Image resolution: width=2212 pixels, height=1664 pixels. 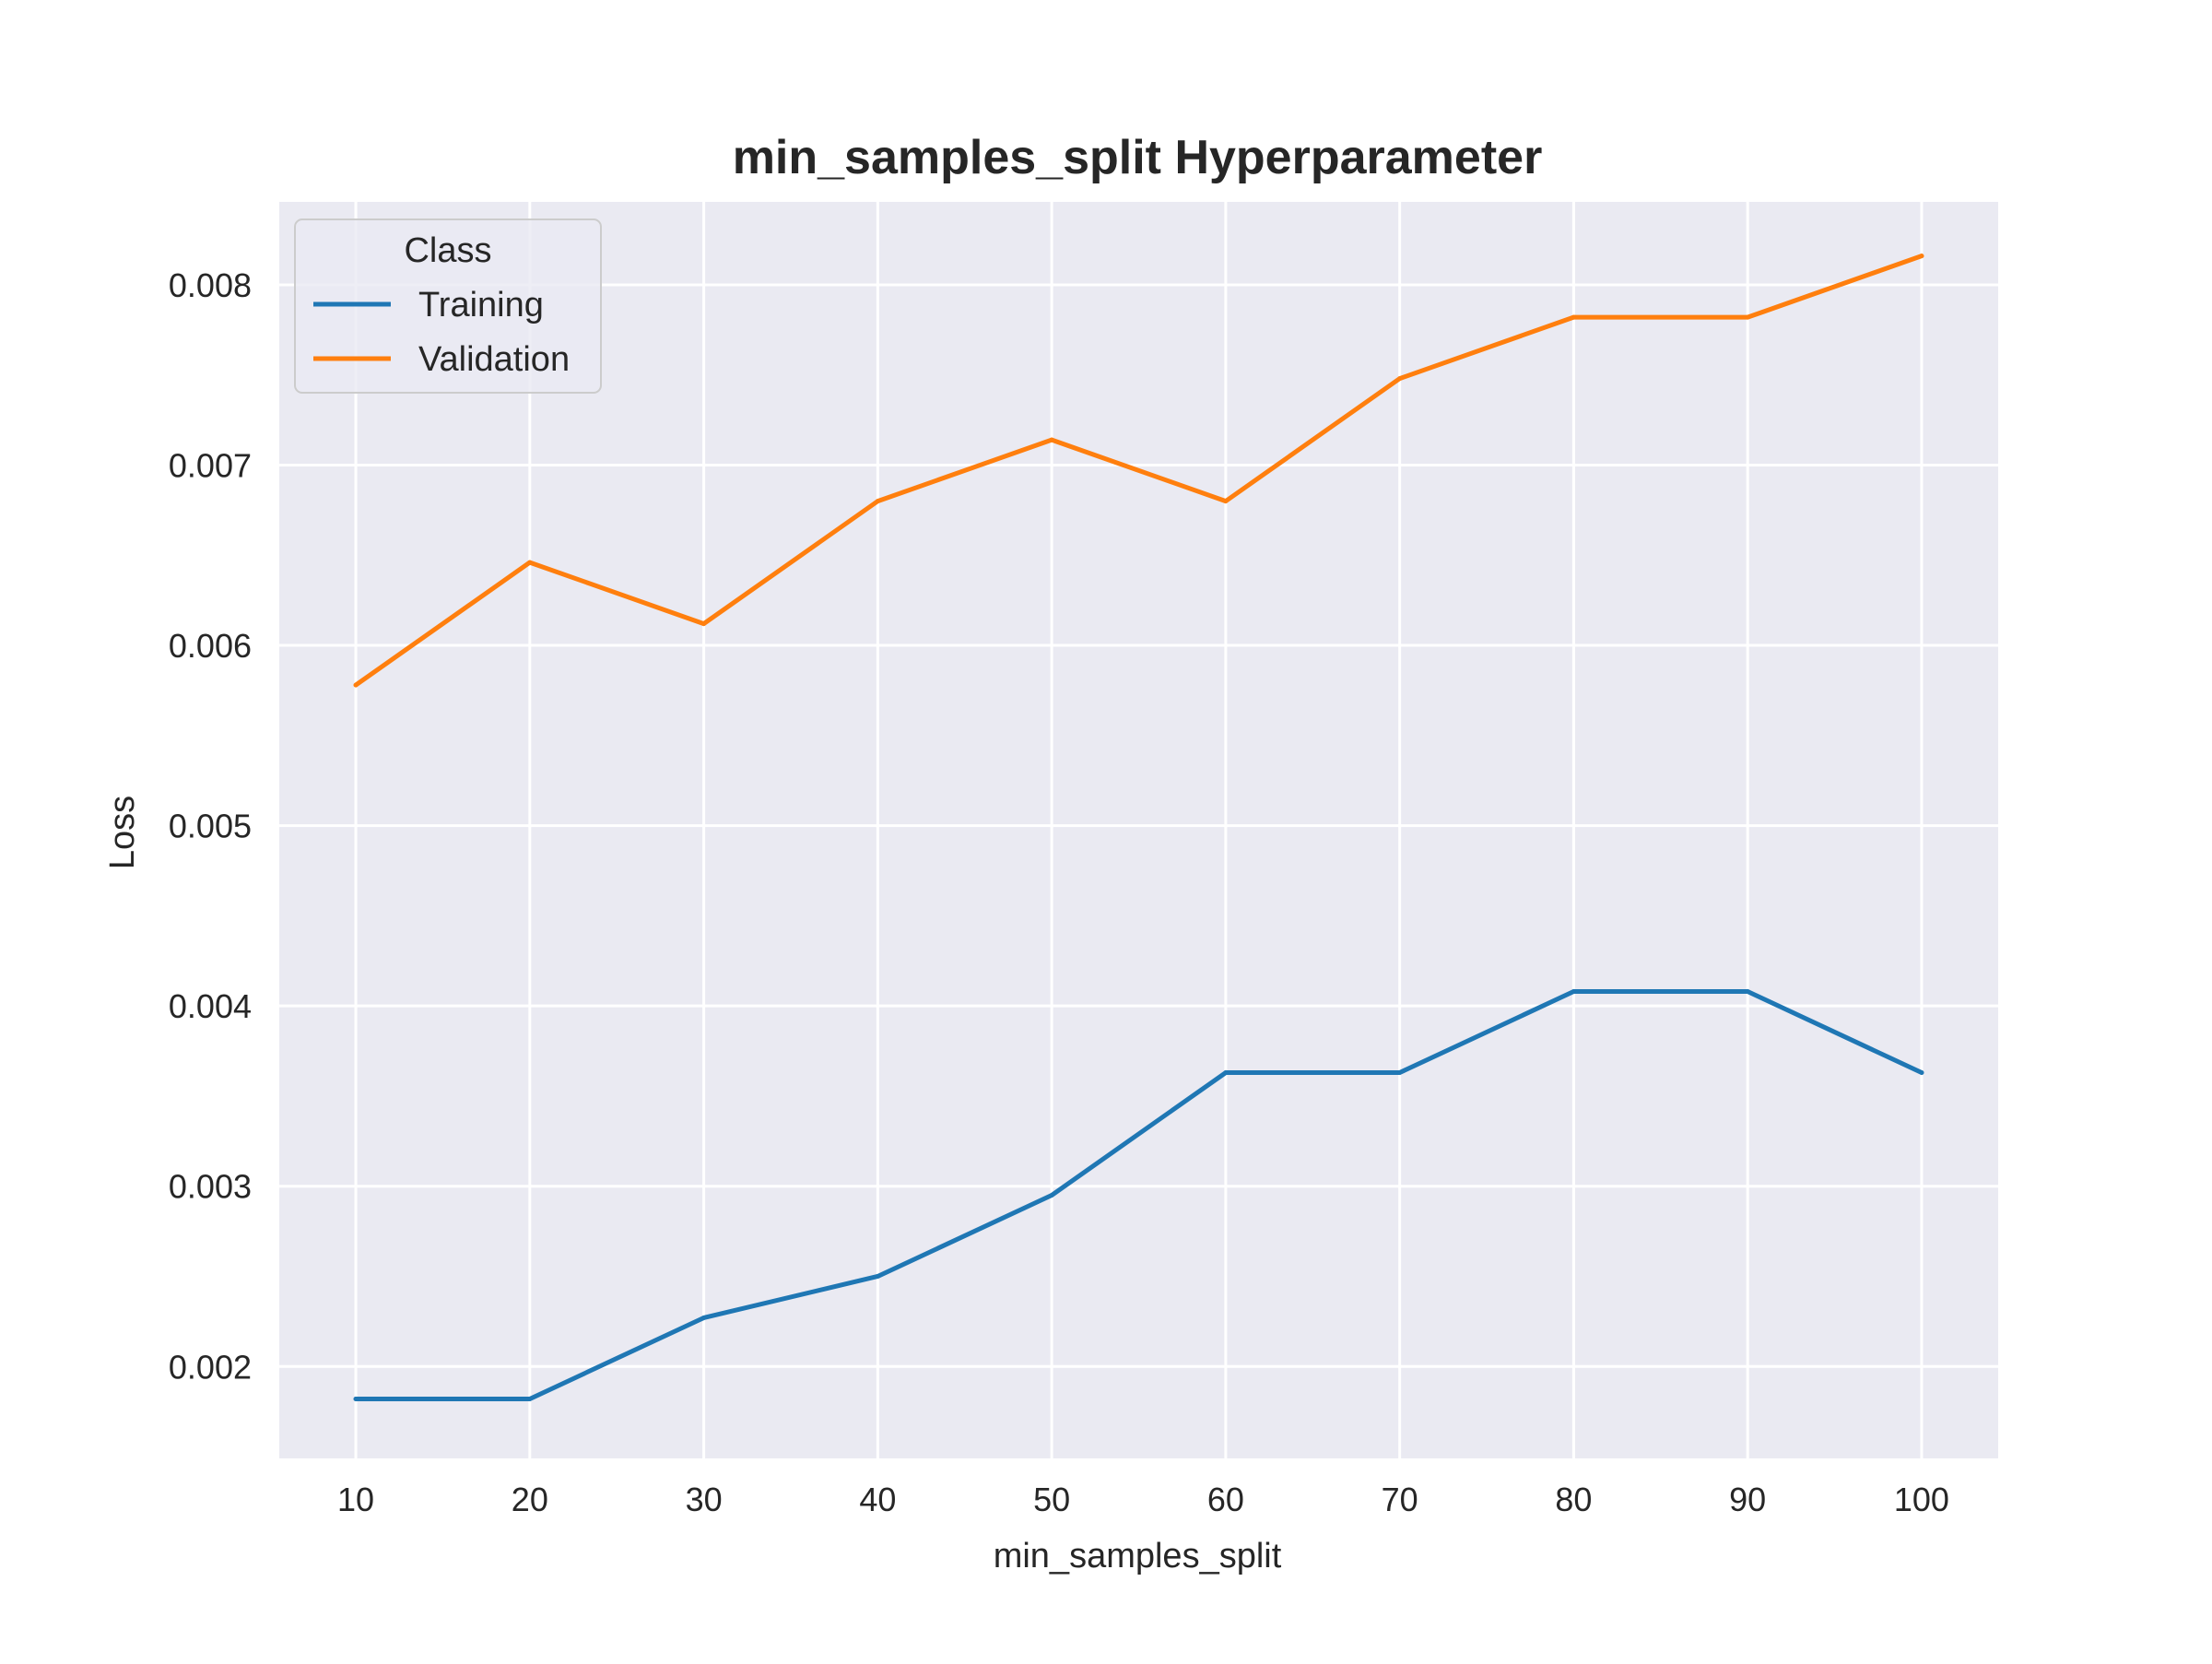 What do you see at coordinates (1051, 1499) in the screenshot?
I see `x-tick-label: 50` at bounding box center [1051, 1499].